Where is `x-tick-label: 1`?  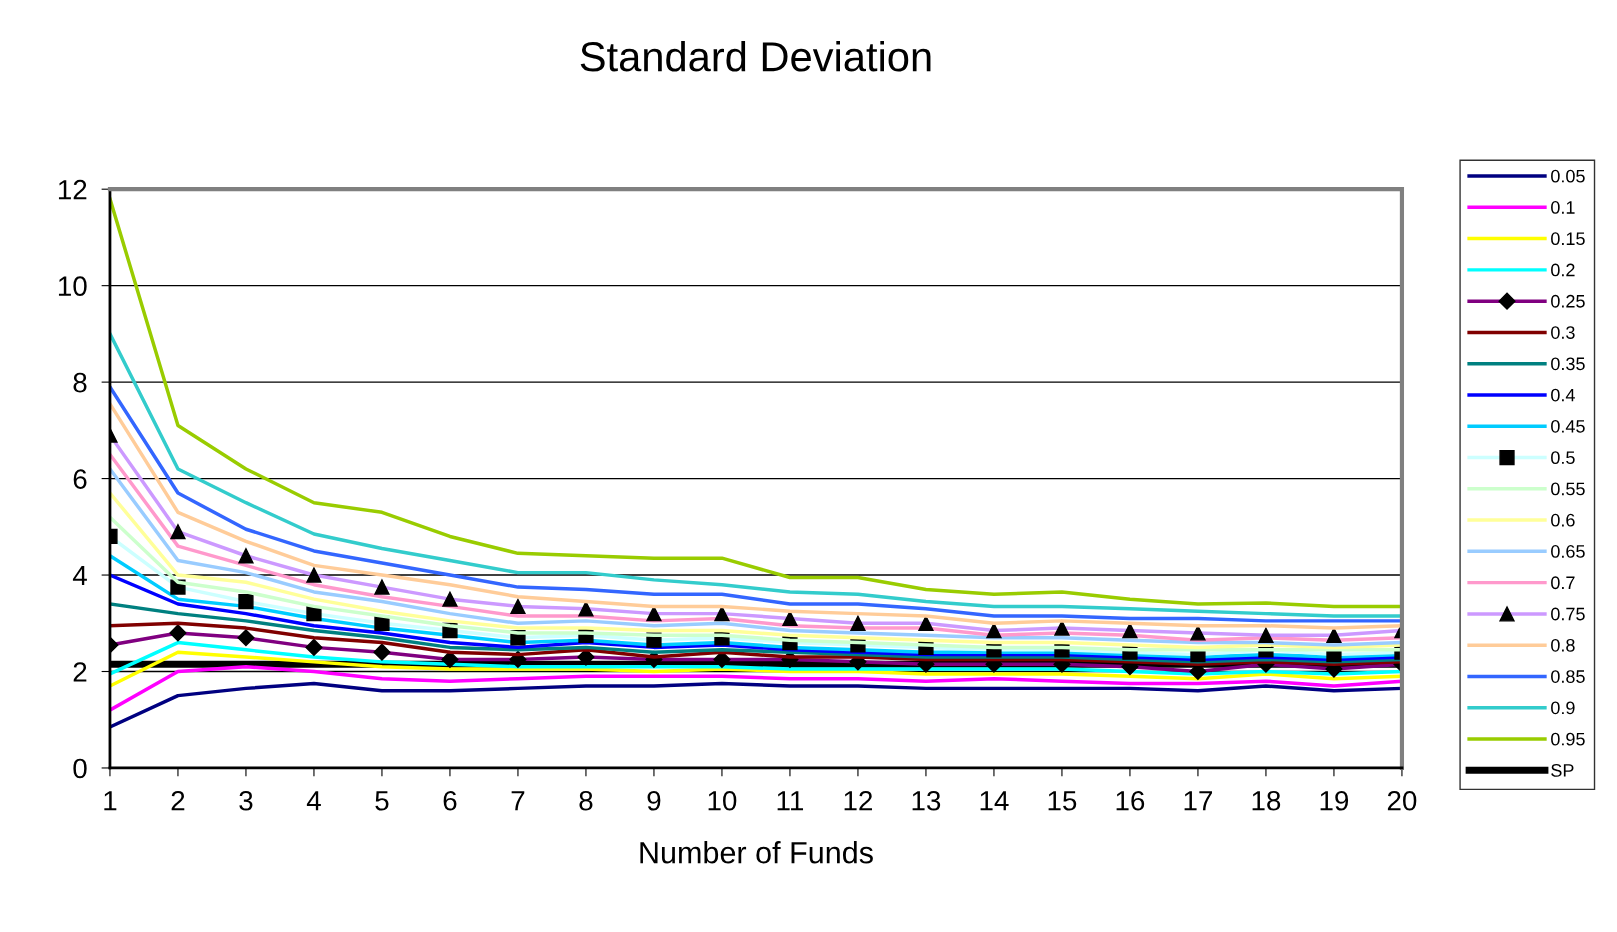
x-tick-label: 1 is located at coordinates (110, 801).